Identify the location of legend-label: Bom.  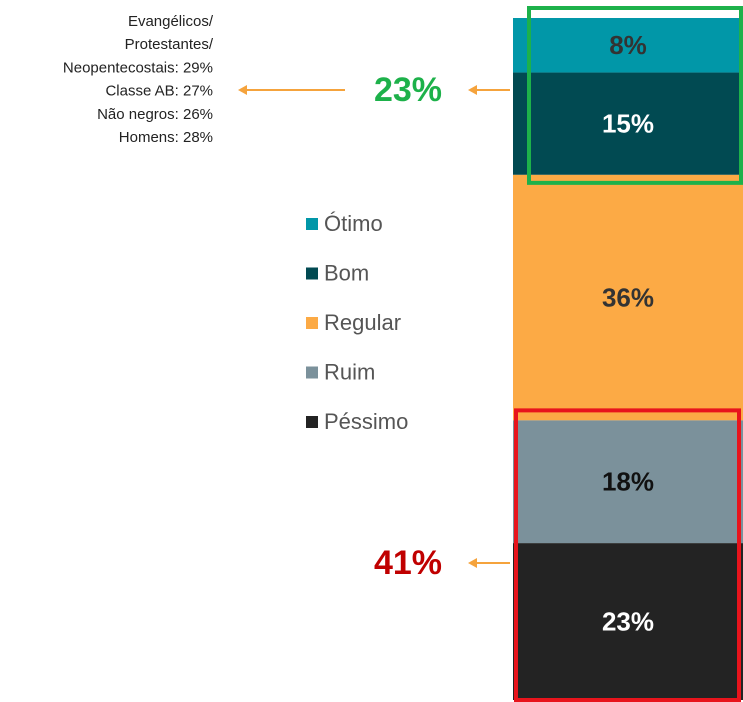
(346, 272).